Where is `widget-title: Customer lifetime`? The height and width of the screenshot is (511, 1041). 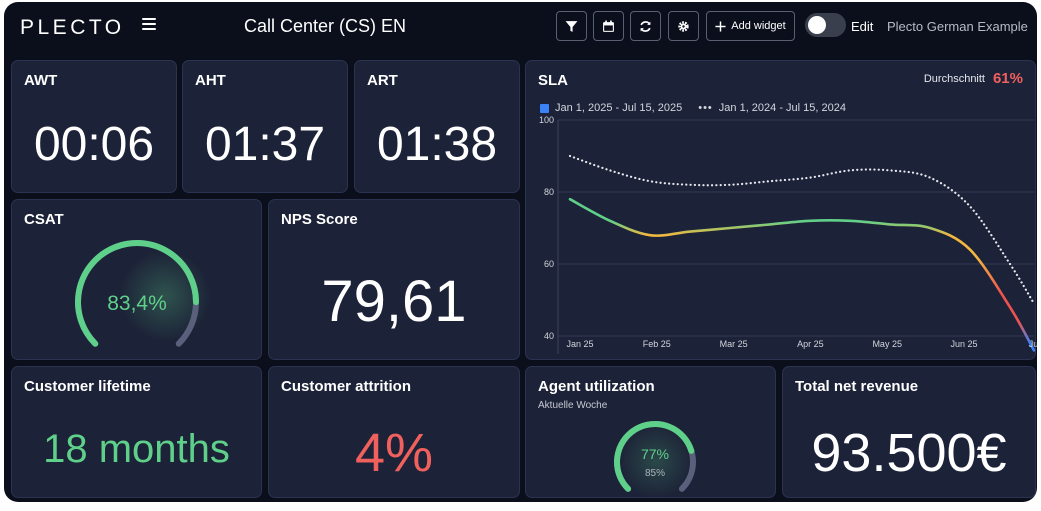 widget-title: Customer lifetime is located at coordinates (87, 386).